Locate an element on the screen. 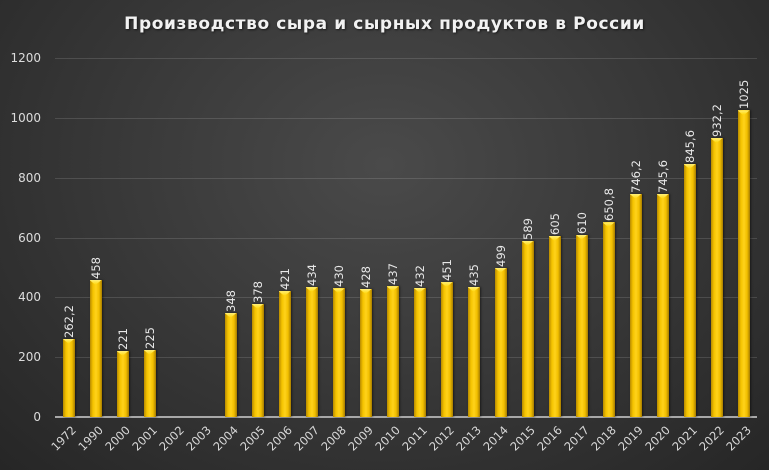  y-tick-label: 0 is located at coordinates (37, 417).